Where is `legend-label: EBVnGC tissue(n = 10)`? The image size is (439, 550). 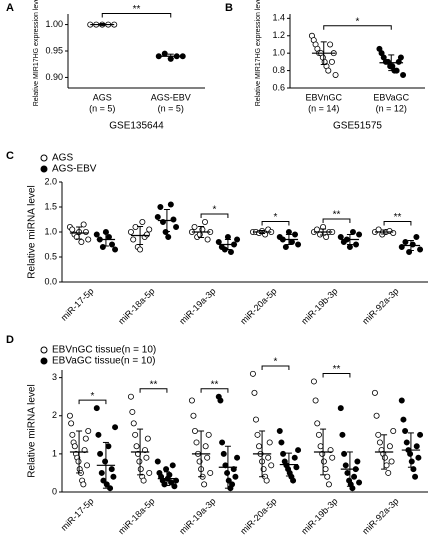
legend-label: EBVnGC tissue(n = 10) is located at coordinates (104, 350).